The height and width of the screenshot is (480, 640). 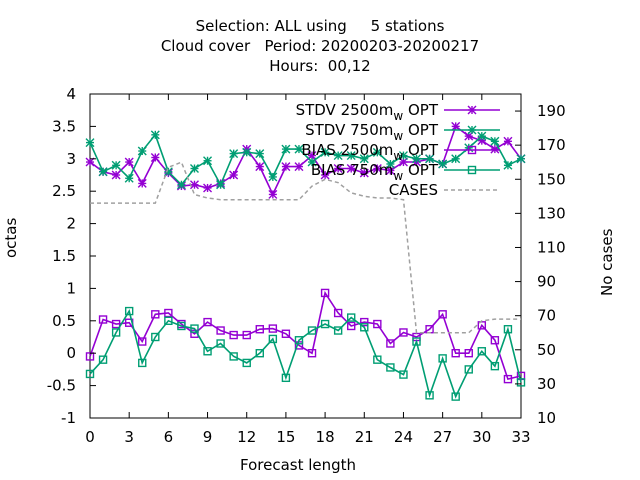 What do you see at coordinates (169, 437) in the screenshot?
I see `x-tick-label: 6` at bounding box center [169, 437].